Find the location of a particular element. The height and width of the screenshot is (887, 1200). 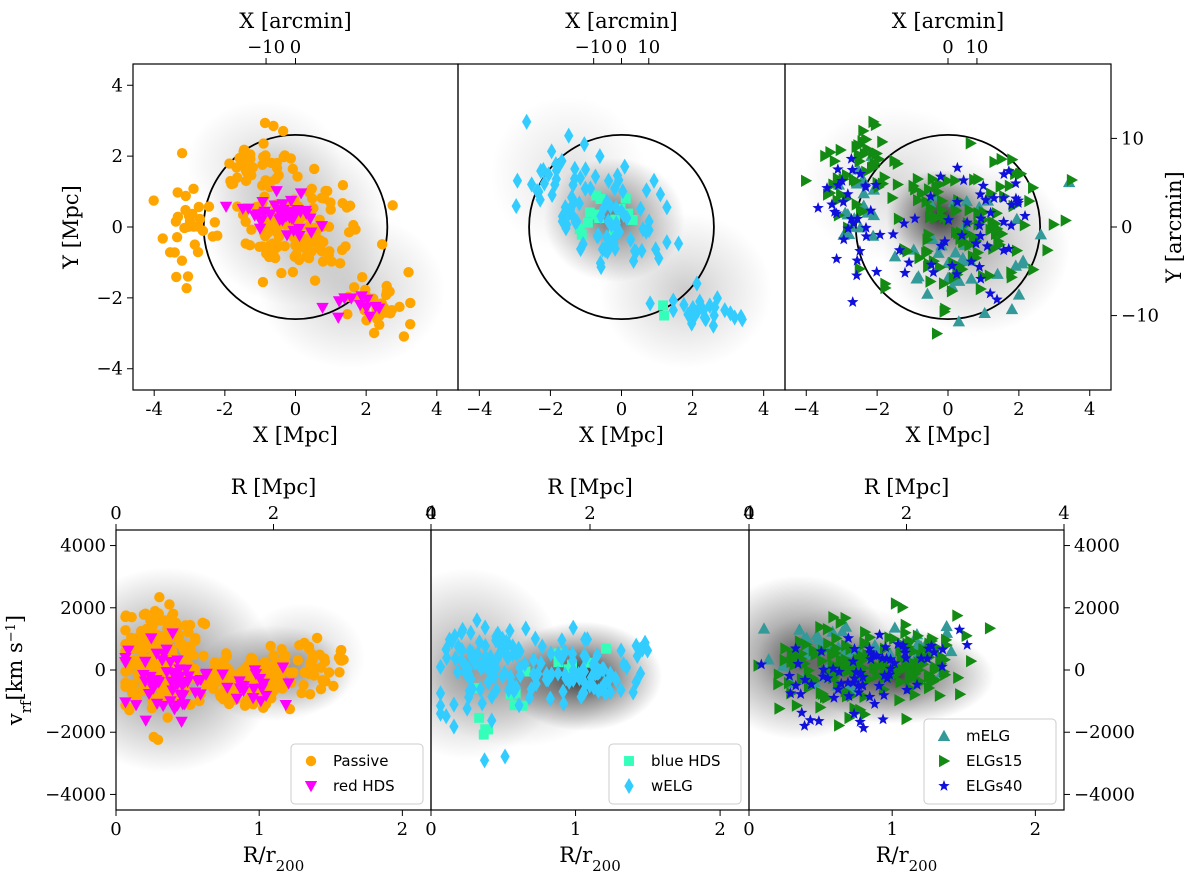

point-melg is located at coordinates (959, 321).